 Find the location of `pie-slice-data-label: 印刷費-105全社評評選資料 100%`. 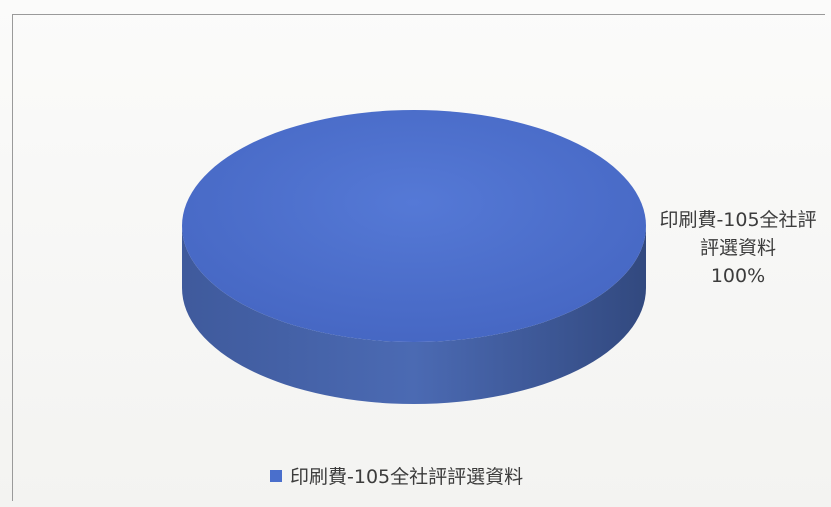

pie-slice-data-label: 印刷費-105全社評評選資料 100% is located at coordinates (738, 248).